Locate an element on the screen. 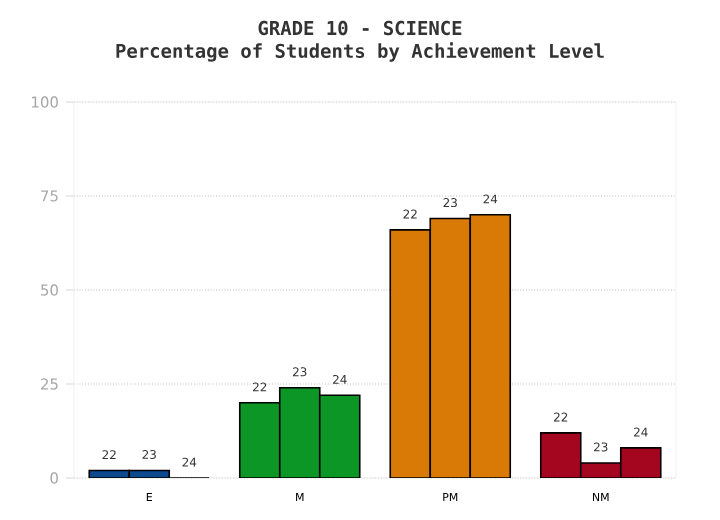 Image resolution: width=720 pixels, height=520 pixels. chart-subtitle: Percentage of Students by Achievement Level is located at coordinates (360, 52).